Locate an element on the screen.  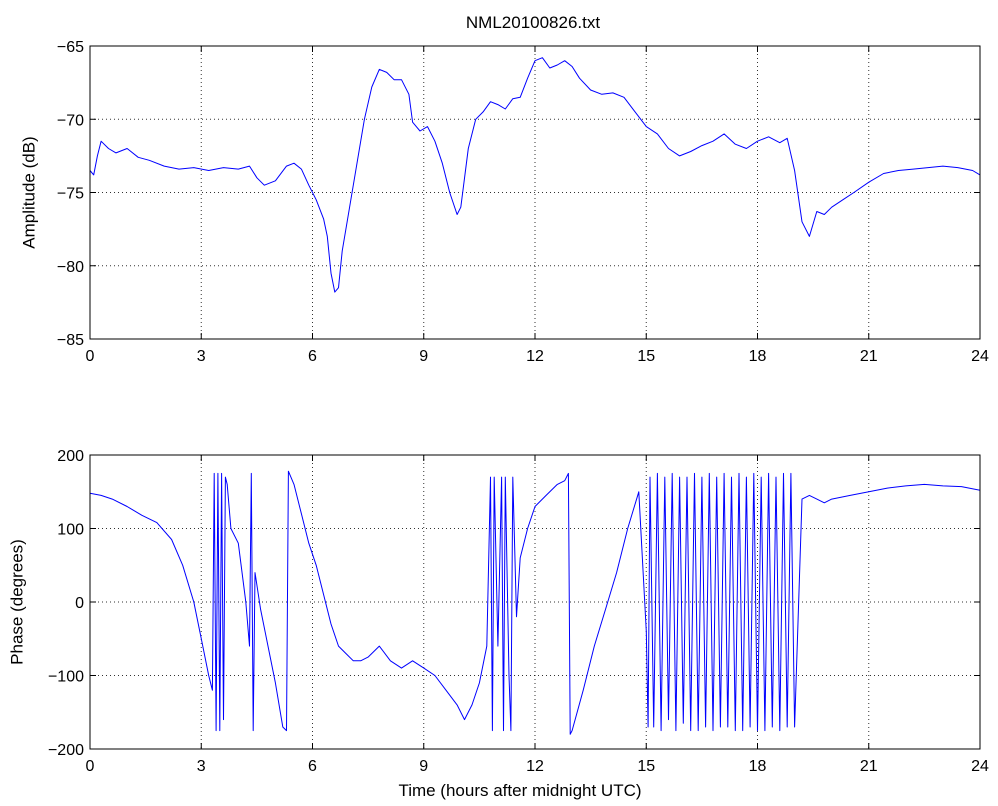
chart-title: NML20100826.txt is located at coordinates (533, 22).